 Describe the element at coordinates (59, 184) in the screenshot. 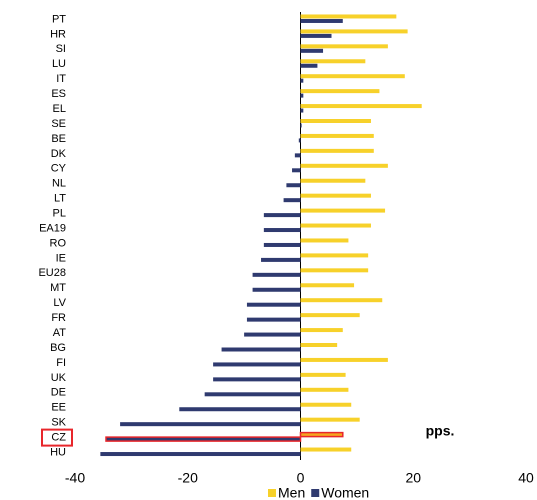

I see `y-tick-label: NL` at that location.